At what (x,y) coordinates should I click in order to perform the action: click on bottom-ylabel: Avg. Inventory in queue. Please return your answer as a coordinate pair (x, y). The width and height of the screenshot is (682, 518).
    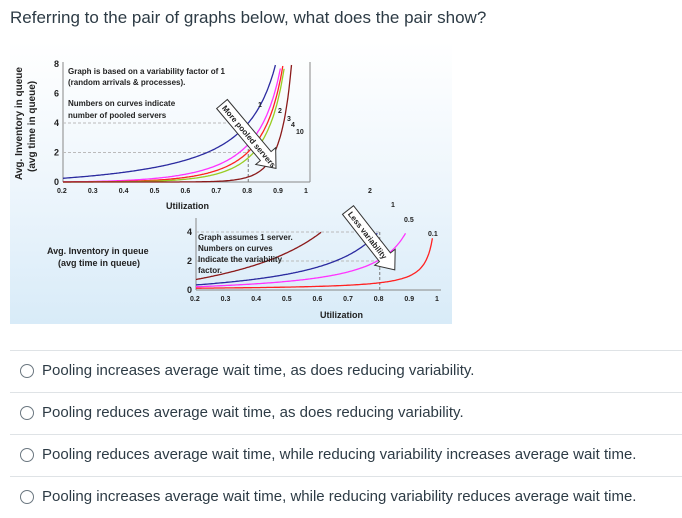
    Looking at the image, I should click on (98, 251).